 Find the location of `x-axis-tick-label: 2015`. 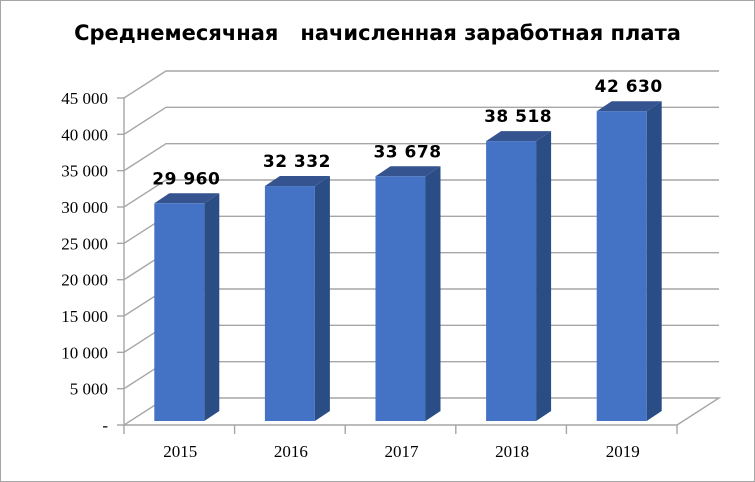

x-axis-tick-label: 2015 is located at coordinates (180, 451).